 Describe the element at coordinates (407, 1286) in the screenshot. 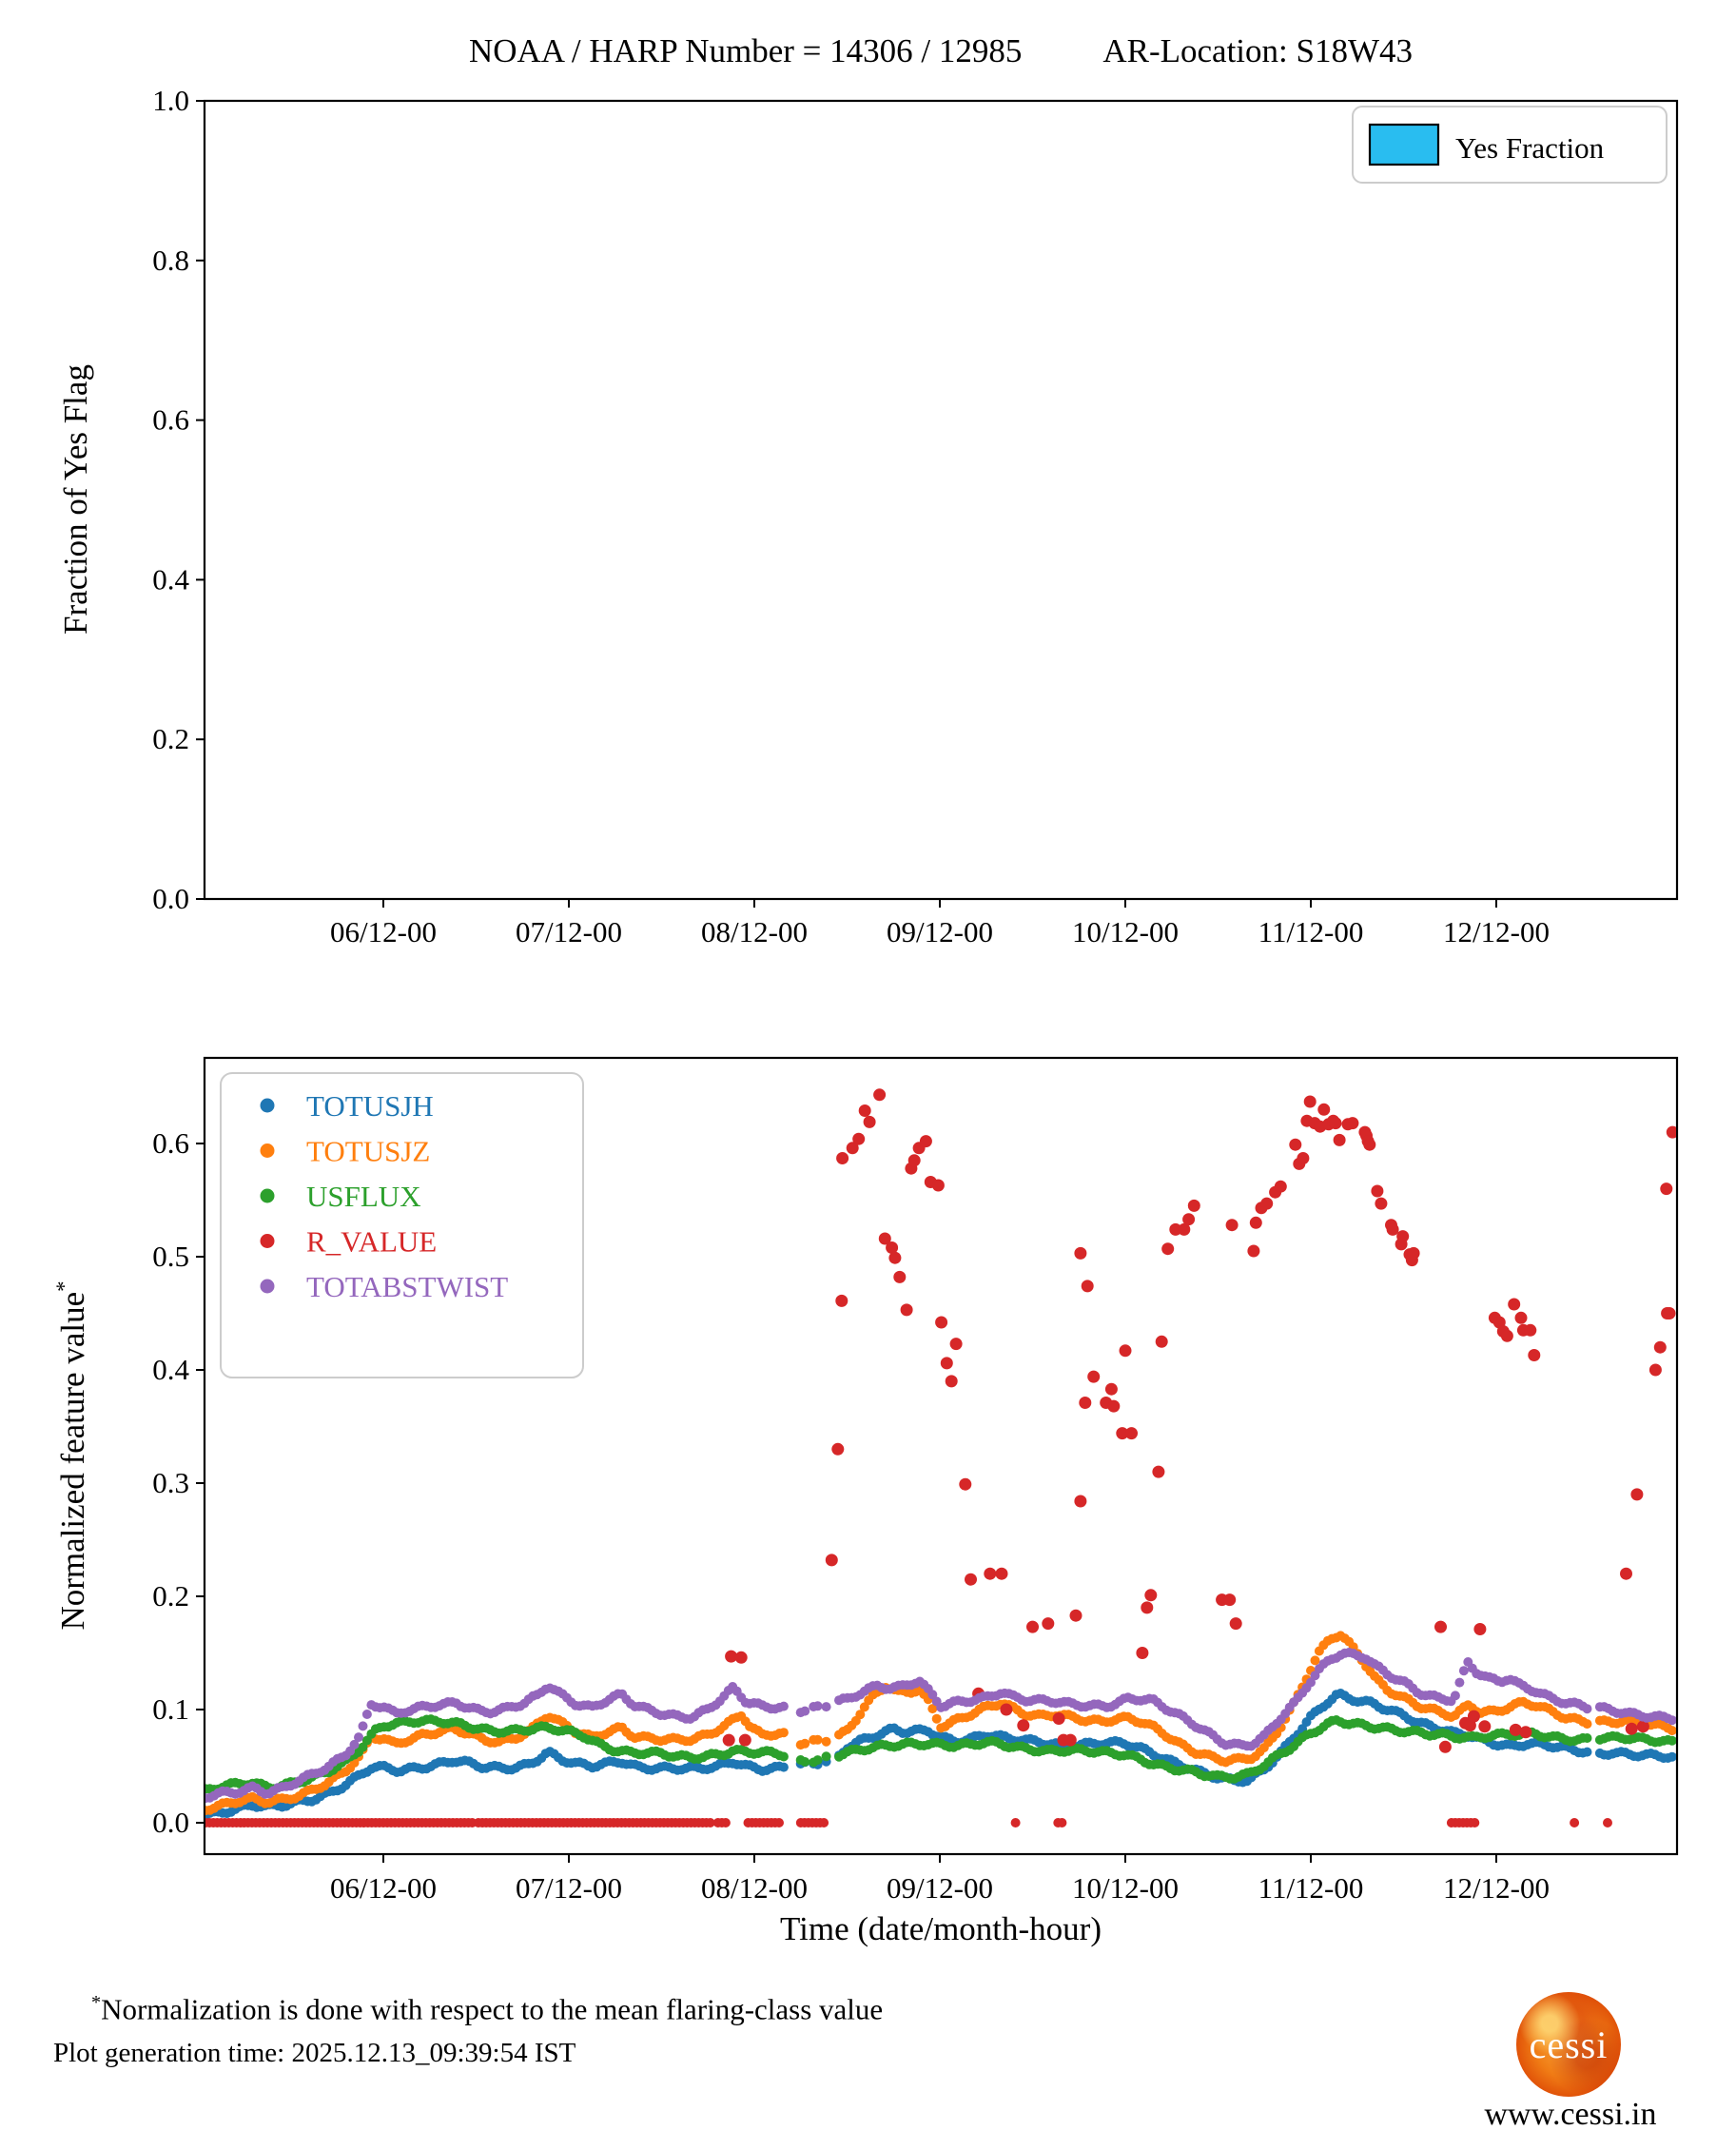

I see `legend-label-TOTABSTWIST: TOTABSTWIST` at that location.